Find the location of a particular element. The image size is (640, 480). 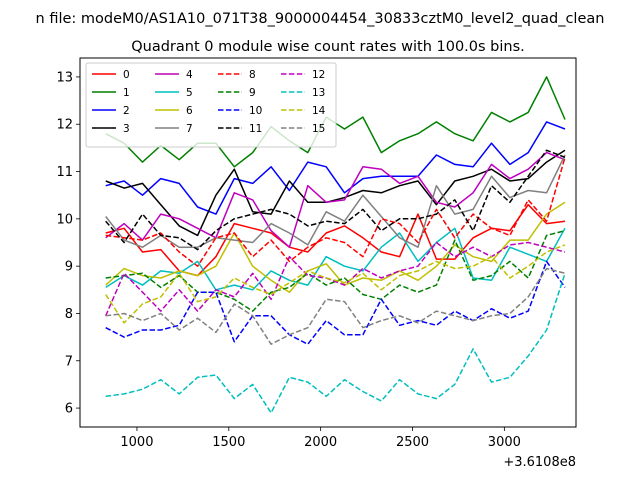

legend-label-8: 8 is located at coordinates (252, 75).